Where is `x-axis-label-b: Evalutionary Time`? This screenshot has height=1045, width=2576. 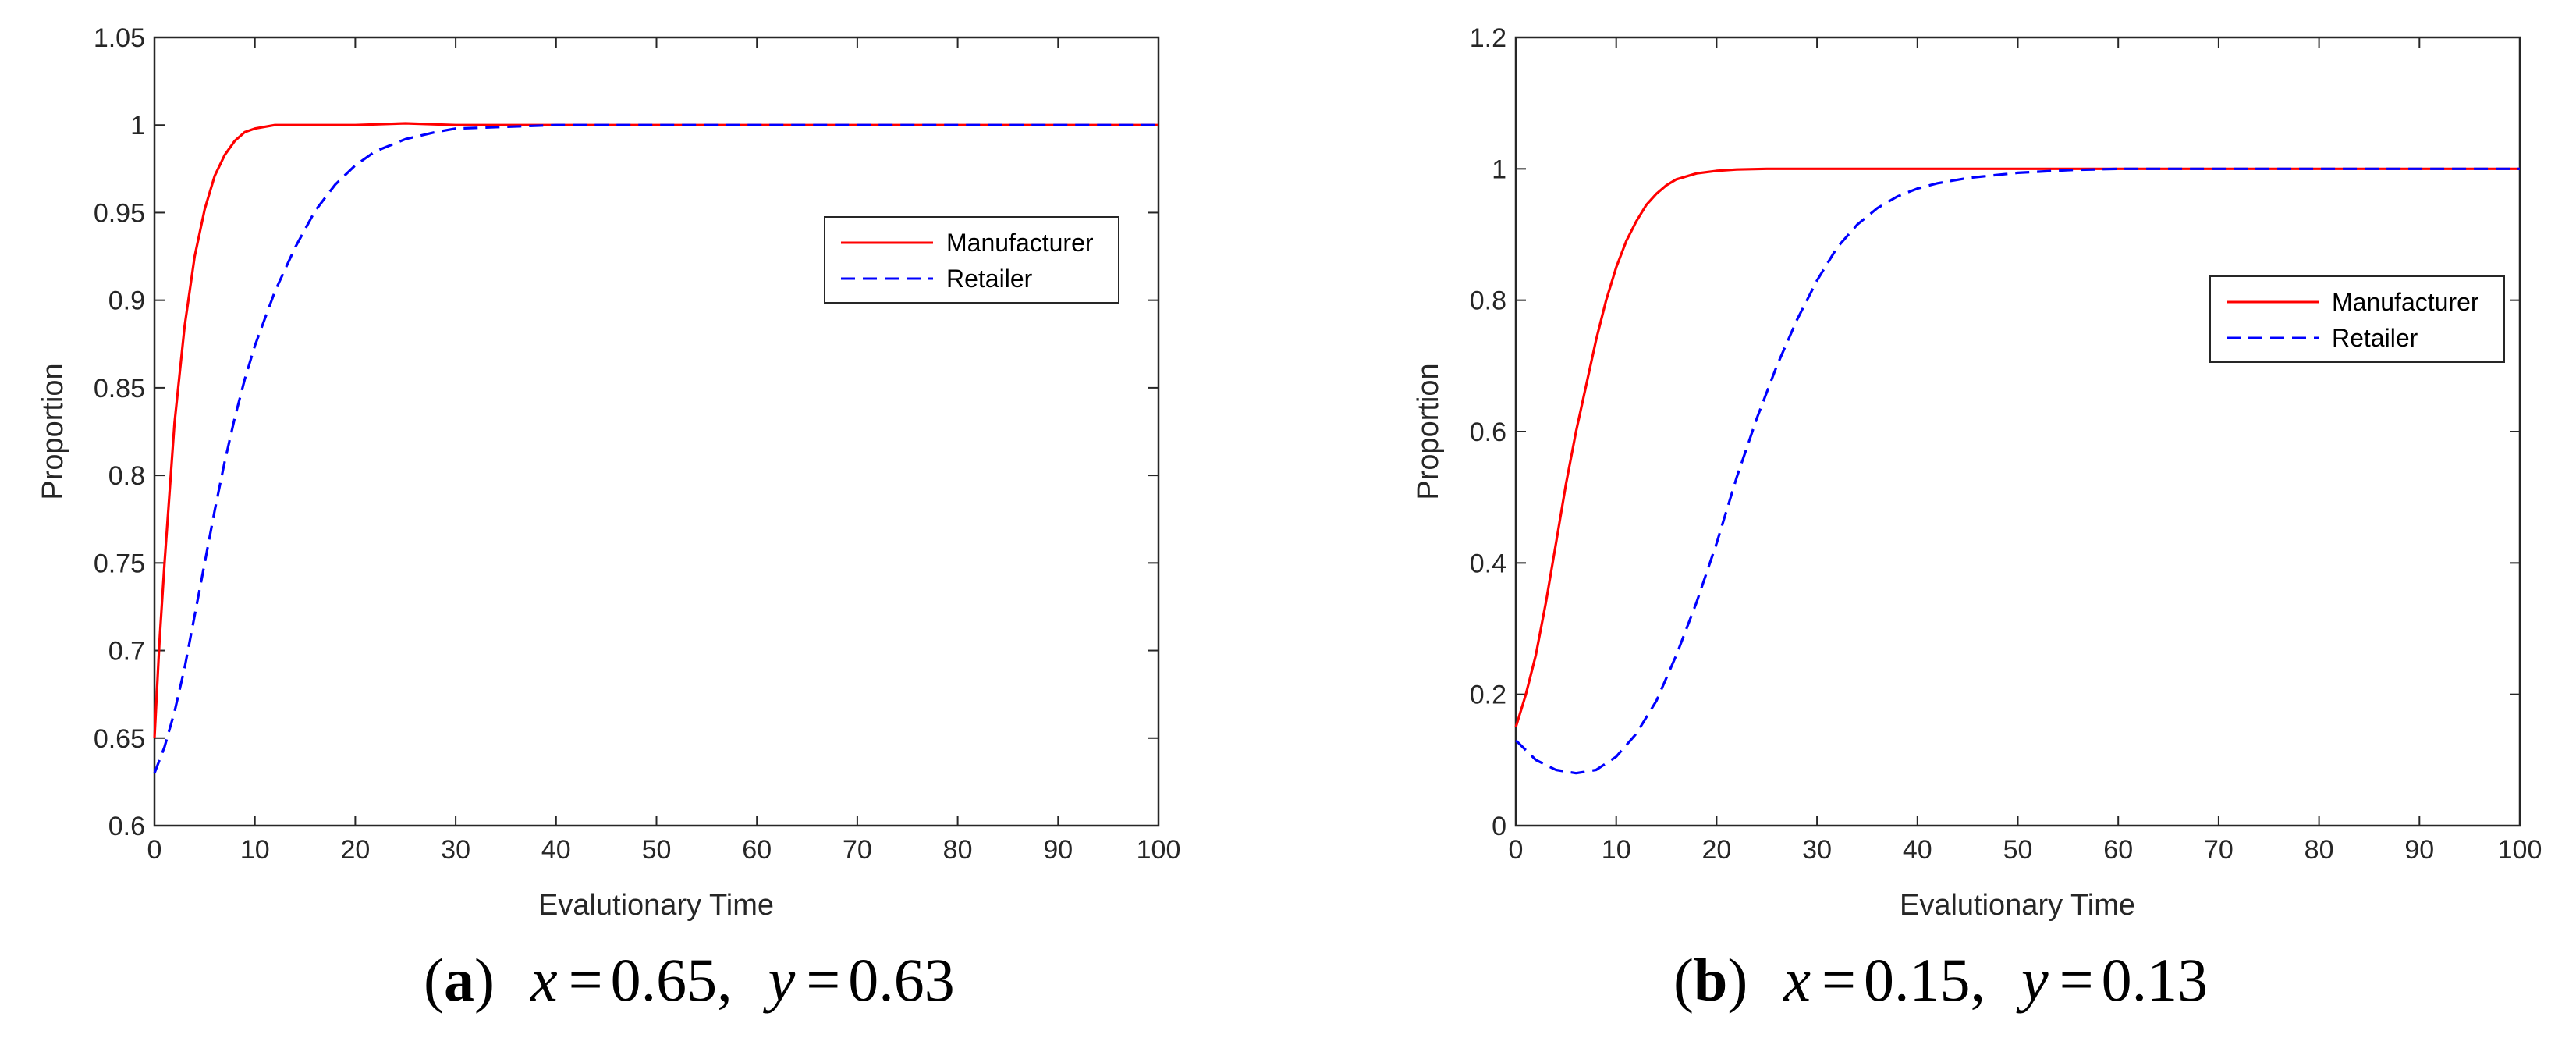 x-axis-label-b: Evalutionary Time is located at coordinates (2017, 906).